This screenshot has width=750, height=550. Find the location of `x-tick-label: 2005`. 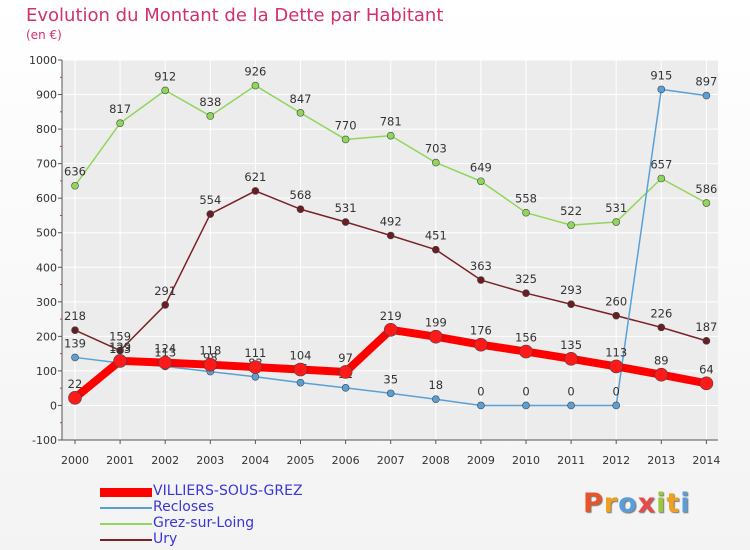

x-tick-label: 2005 is located at coordinates (301, 460).